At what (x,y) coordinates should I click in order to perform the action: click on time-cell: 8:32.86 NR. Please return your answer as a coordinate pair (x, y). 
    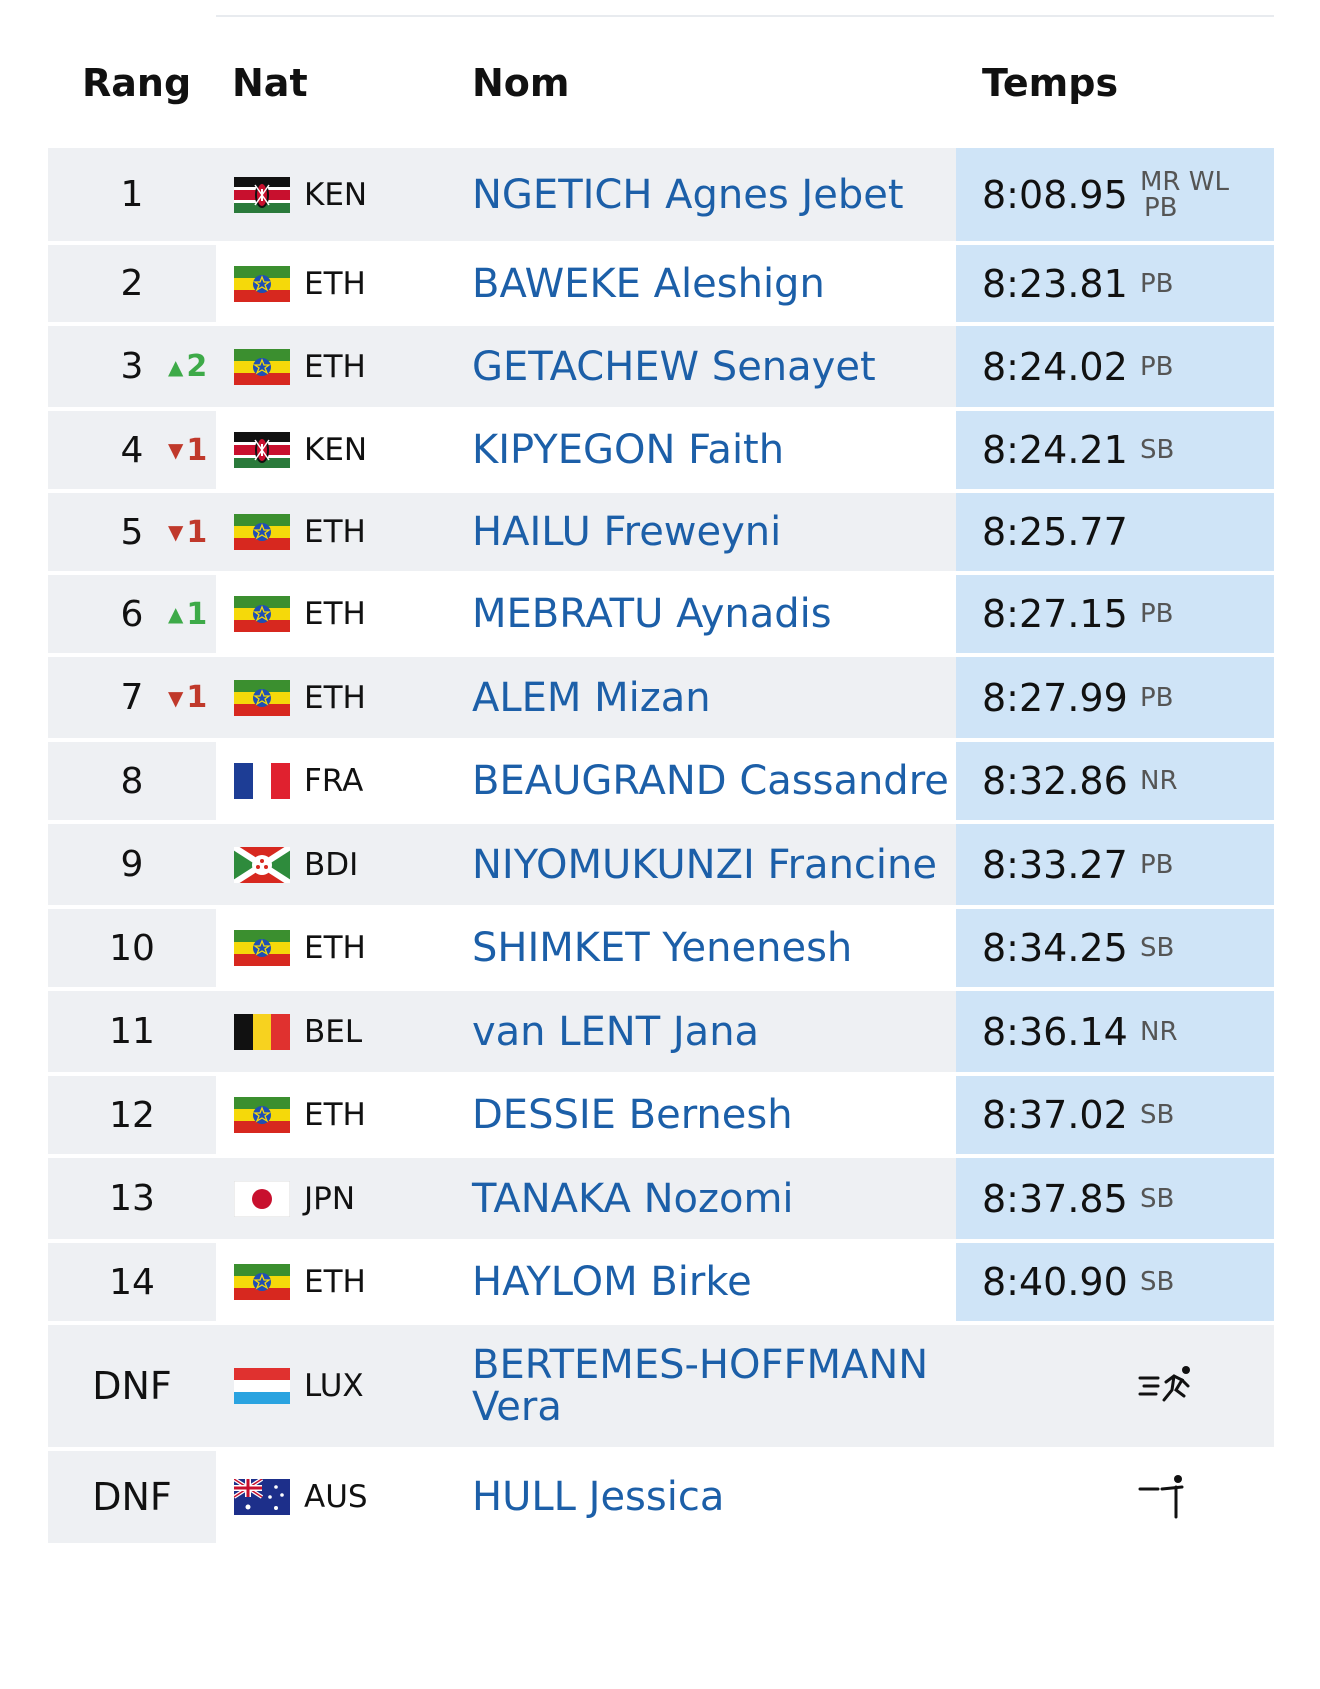
    Looking at the image, I should click on (1115, 781).